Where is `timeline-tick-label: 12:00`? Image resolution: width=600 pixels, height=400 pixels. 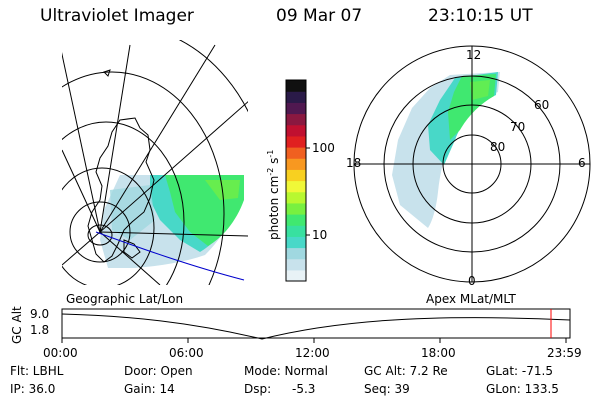
timeline-tick-label: 12:00 is located at coordinates (312, 353).